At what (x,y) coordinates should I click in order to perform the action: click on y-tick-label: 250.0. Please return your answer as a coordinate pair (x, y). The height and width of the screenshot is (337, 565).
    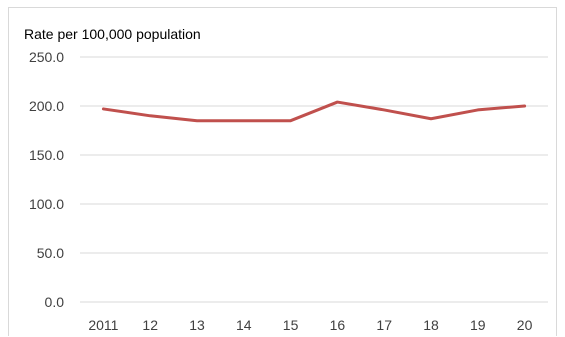
    Looking at the image, I should click on (46, 57).